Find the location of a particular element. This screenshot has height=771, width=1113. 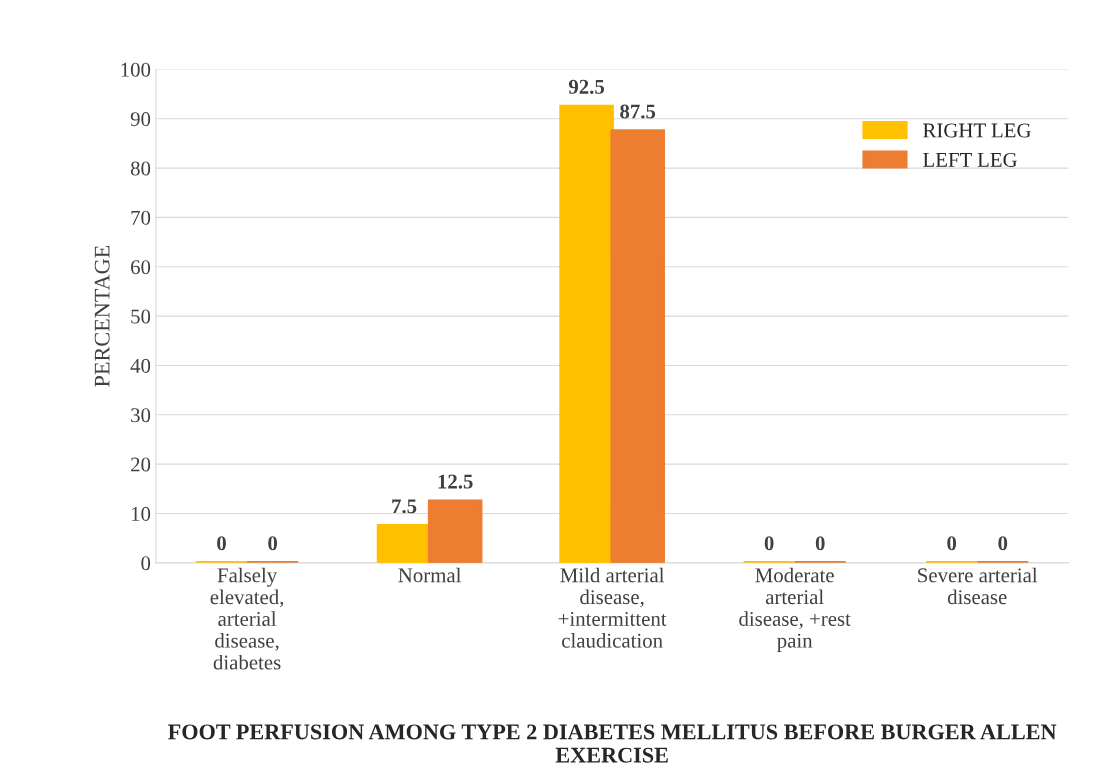

data-label: 87.5 is located at coordinates (638, 111).